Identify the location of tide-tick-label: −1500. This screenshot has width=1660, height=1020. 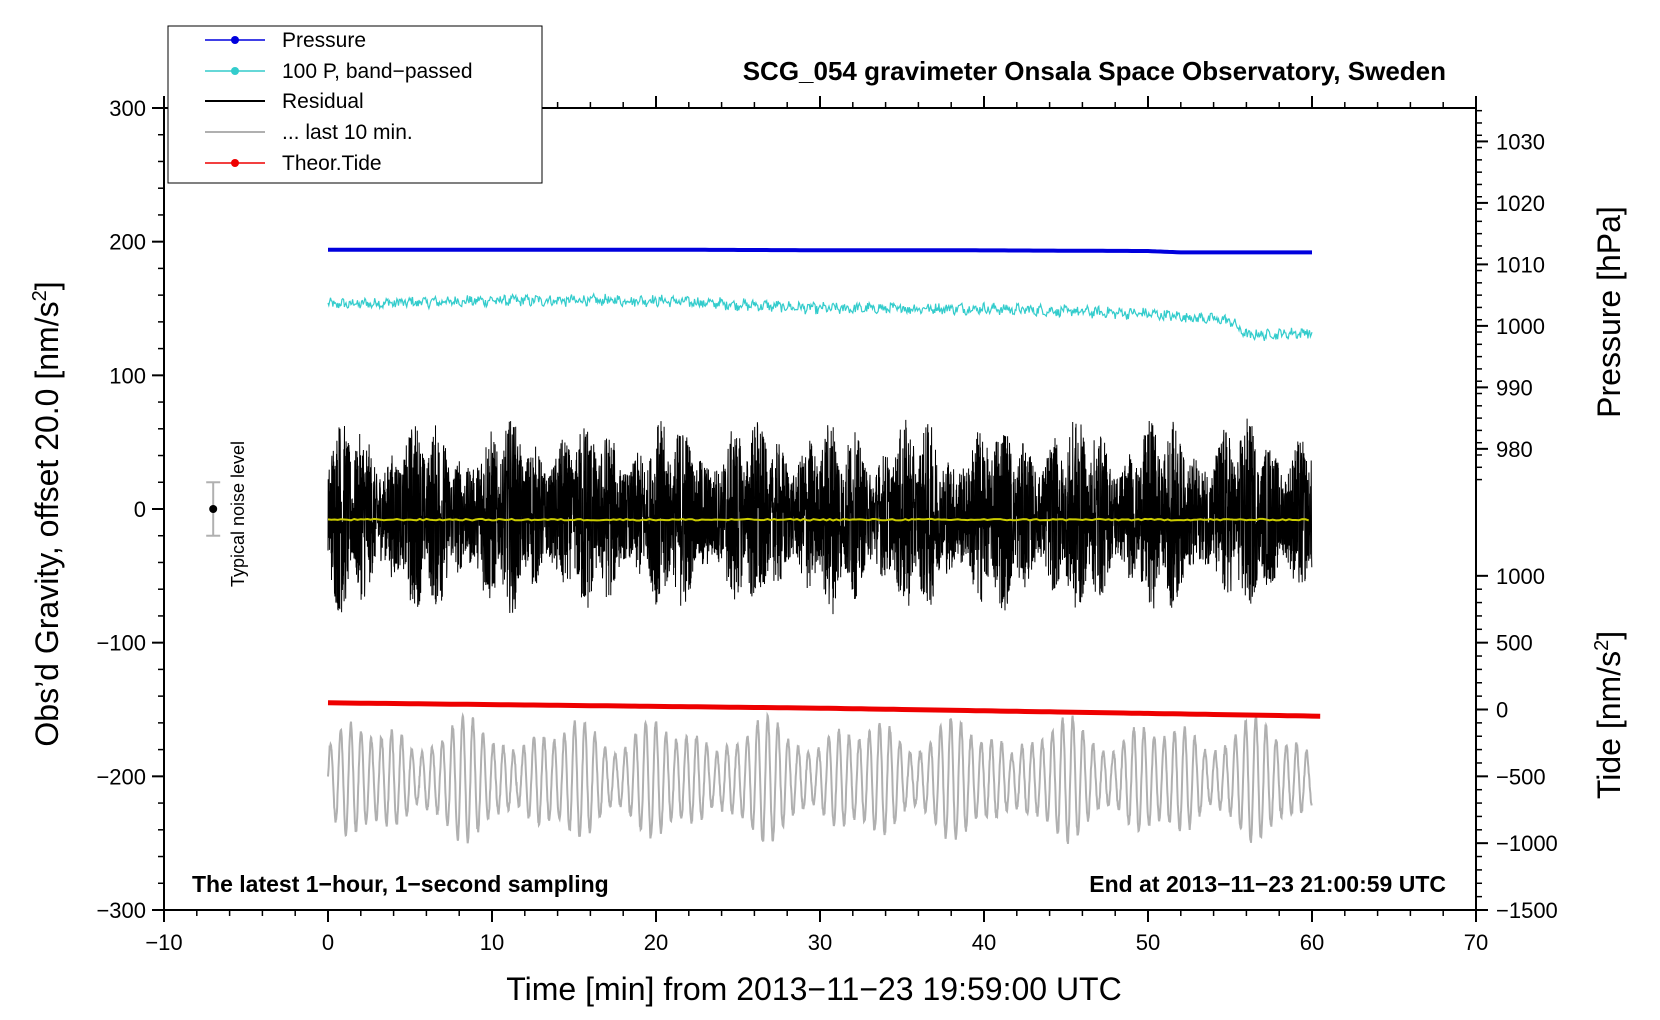
(1527, 910).